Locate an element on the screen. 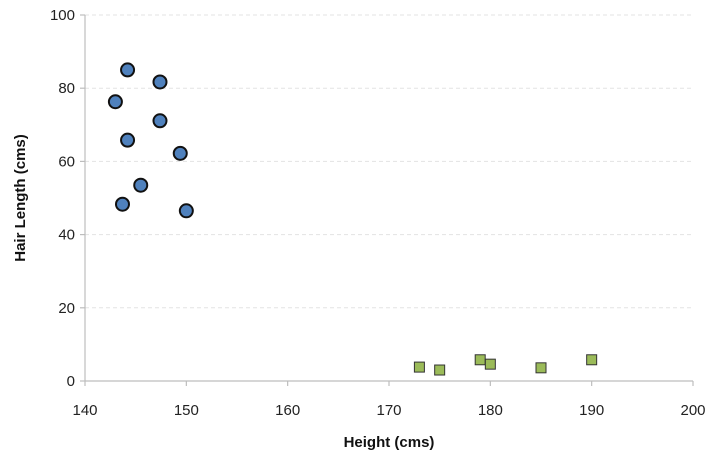 Image resolution: width=708 pixels, height=457 pixels. y-tick-label: 40 is located at coordinates (66, 235).